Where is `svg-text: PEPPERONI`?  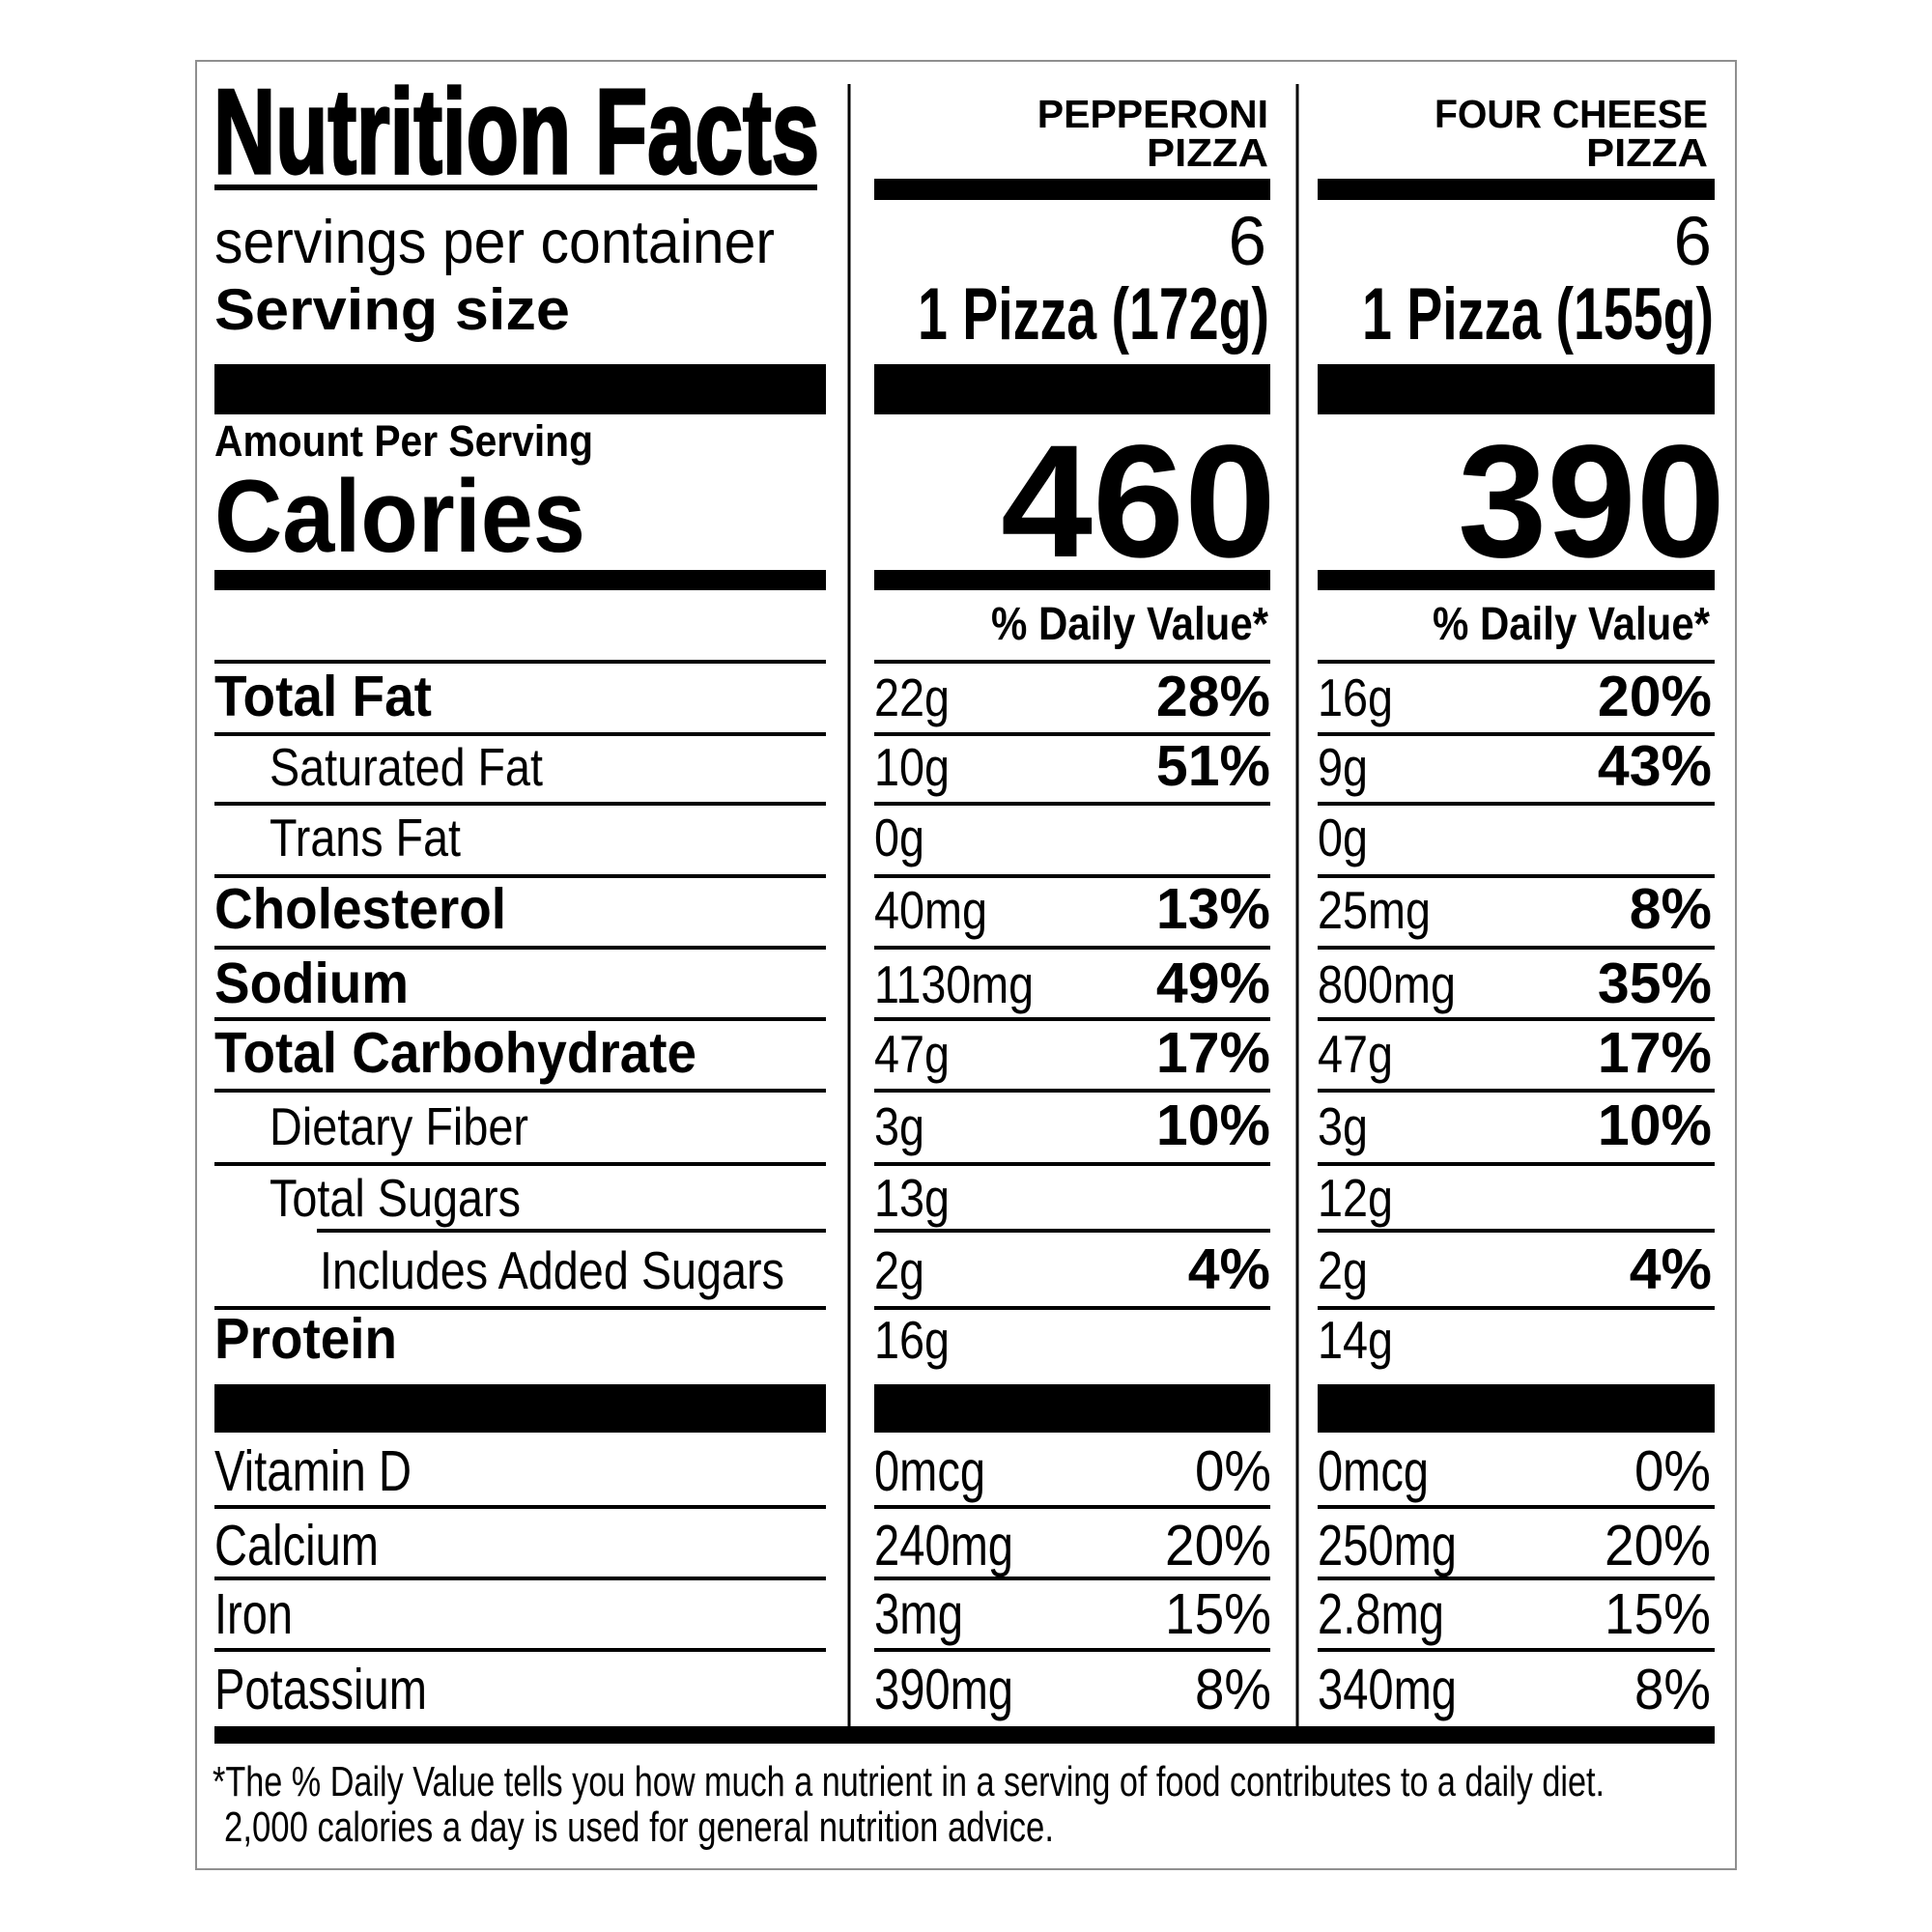 svg-text: PEPPERONI is located at coordinates (1152, 114).